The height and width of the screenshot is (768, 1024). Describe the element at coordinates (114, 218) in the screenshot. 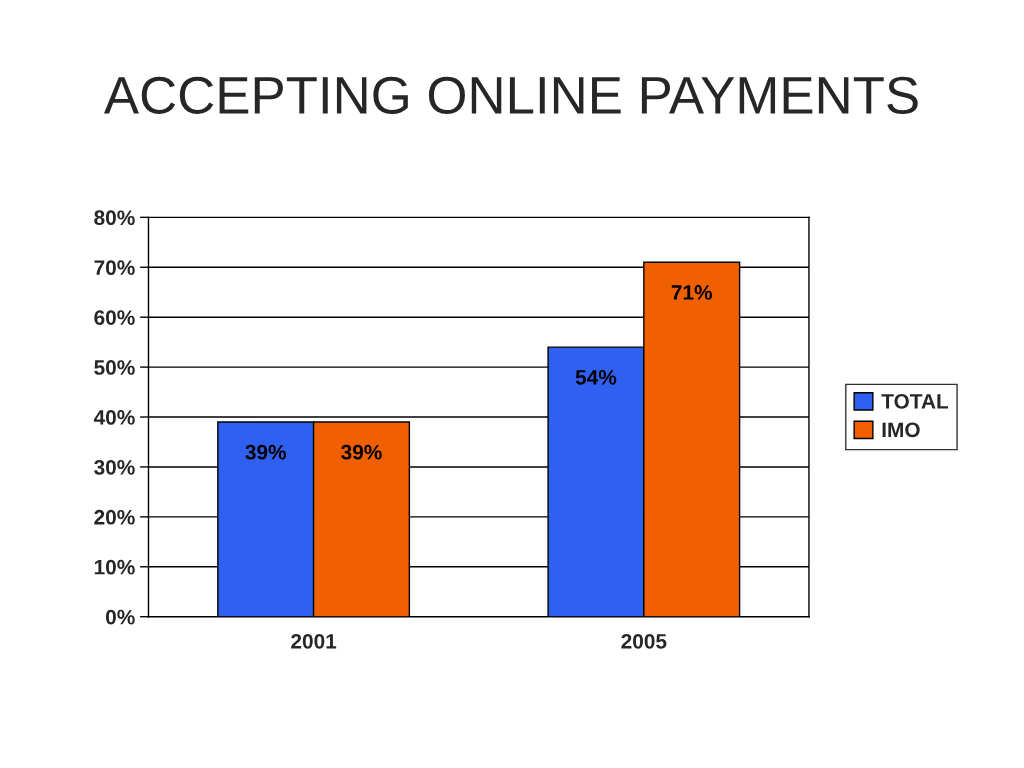

I see `y-tick-label: 80%` at that location.